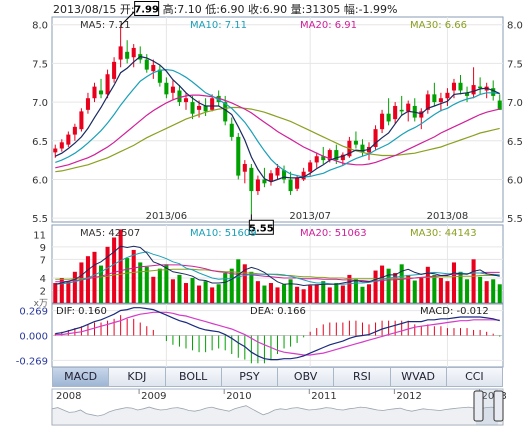 The width and height of the screenshot is (523, 432). I want to click on overview-handle-left, so click(478, 406).